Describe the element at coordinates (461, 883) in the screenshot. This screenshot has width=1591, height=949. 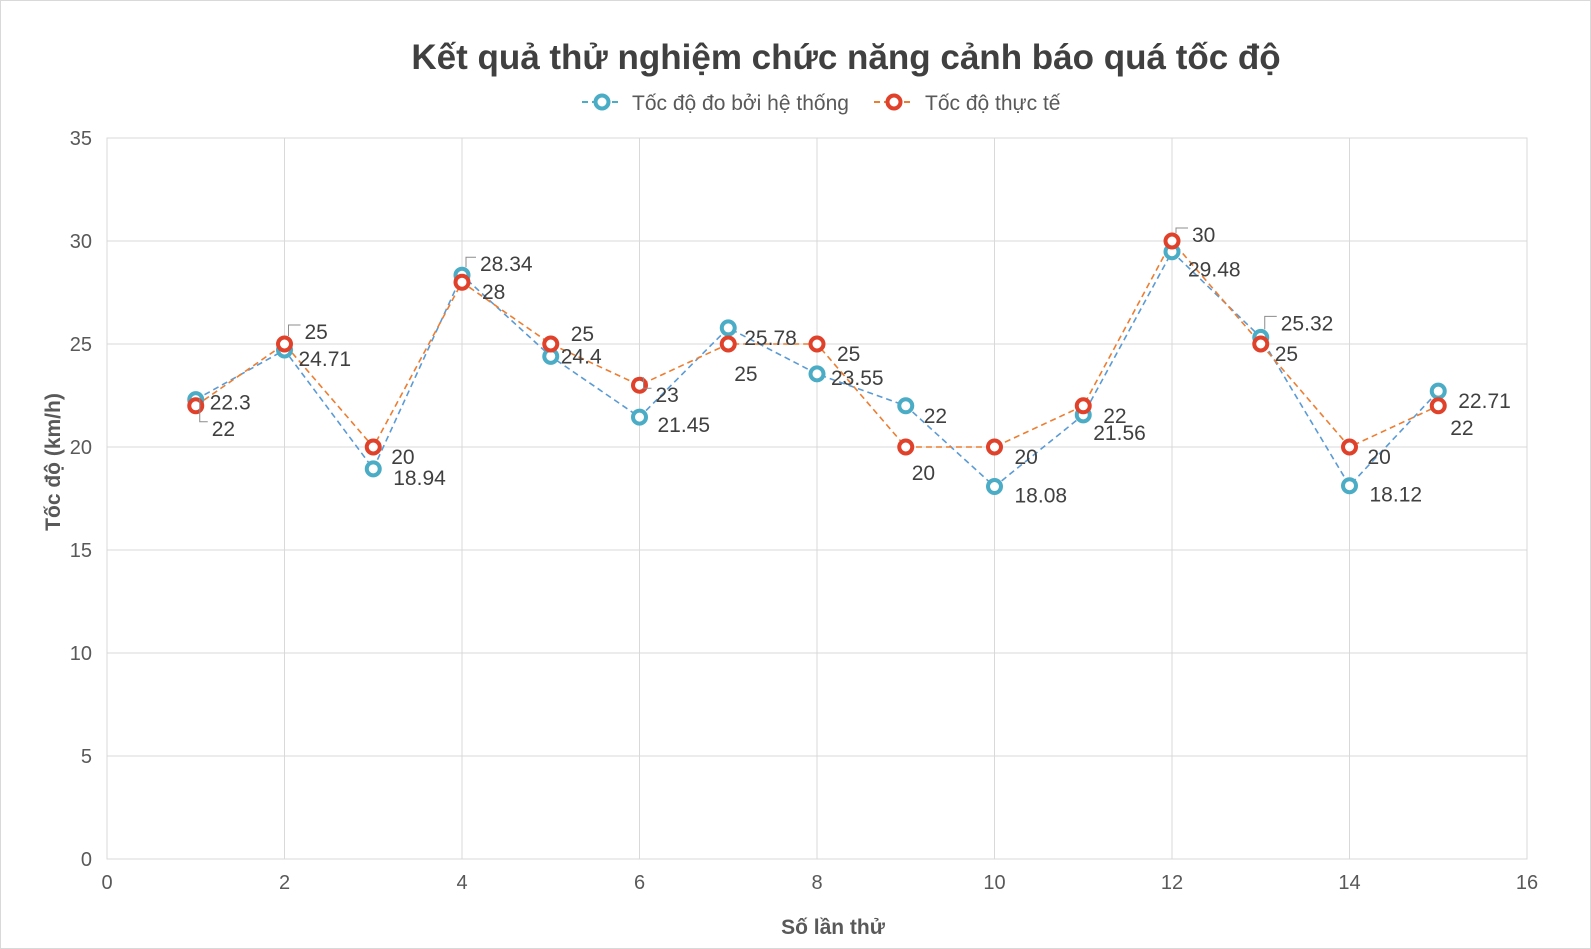
I see `x-tick-label: 4` at that location.